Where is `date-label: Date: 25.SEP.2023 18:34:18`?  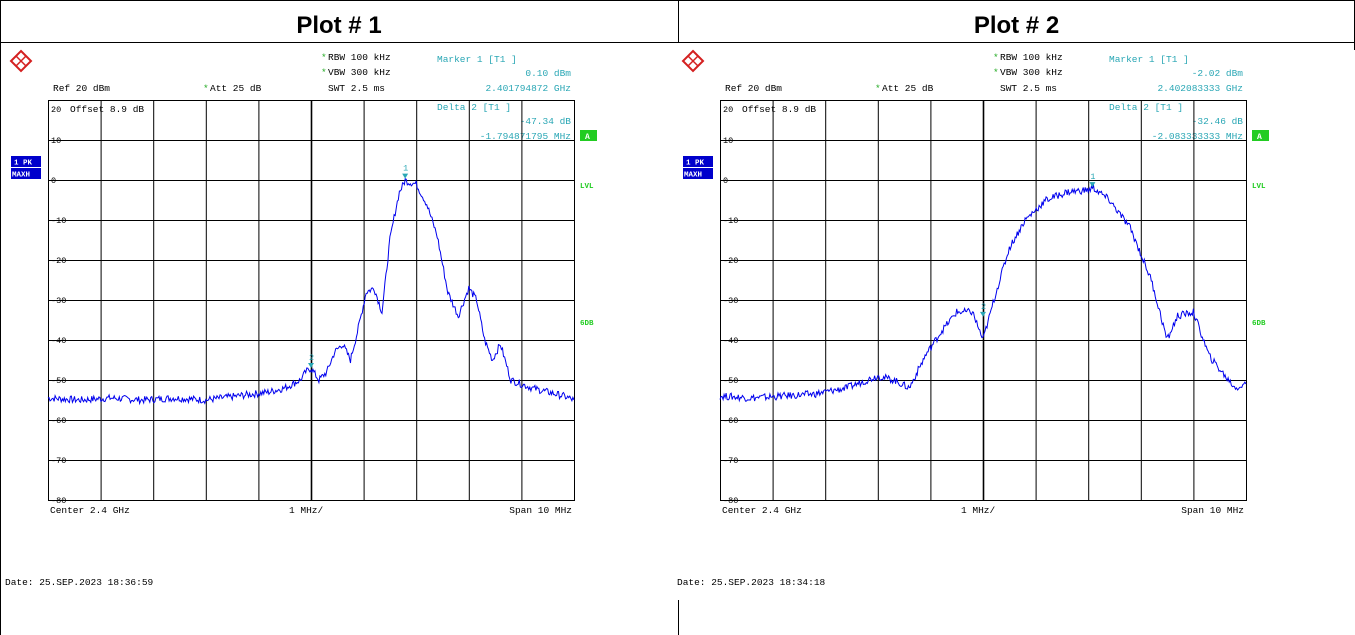
date-label: Date: 25.SEP.2023 18:34:18 is located at coordinates (751, 582).